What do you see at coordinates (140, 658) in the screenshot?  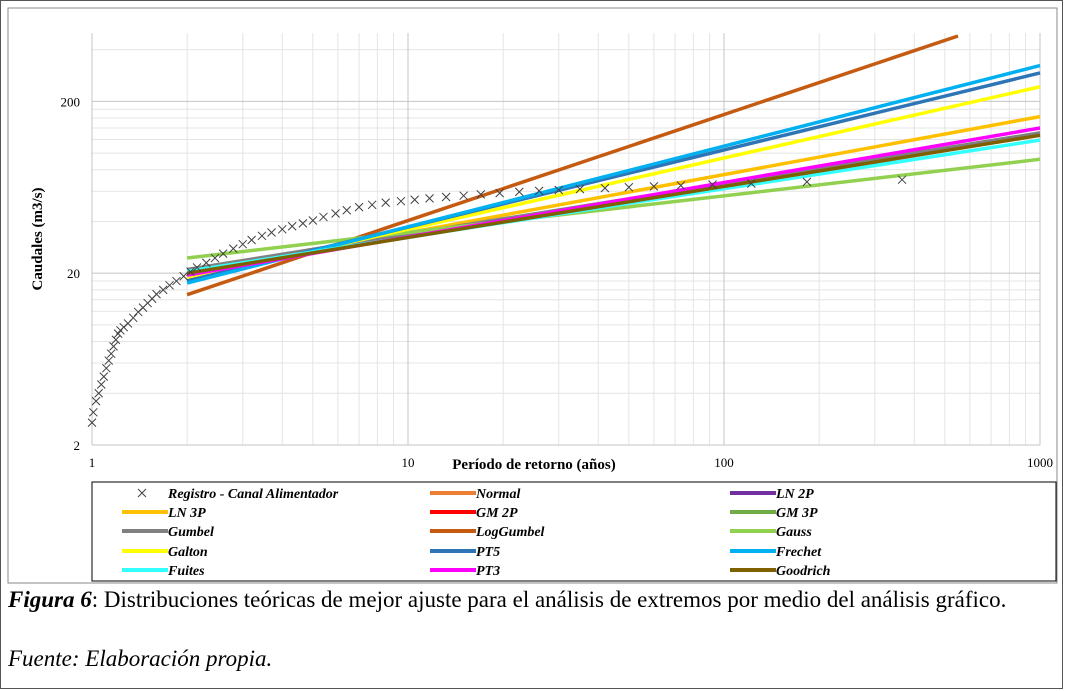 I see `figure-source: Fuente: Elaboración propia.` at bounding box center [140, 658].